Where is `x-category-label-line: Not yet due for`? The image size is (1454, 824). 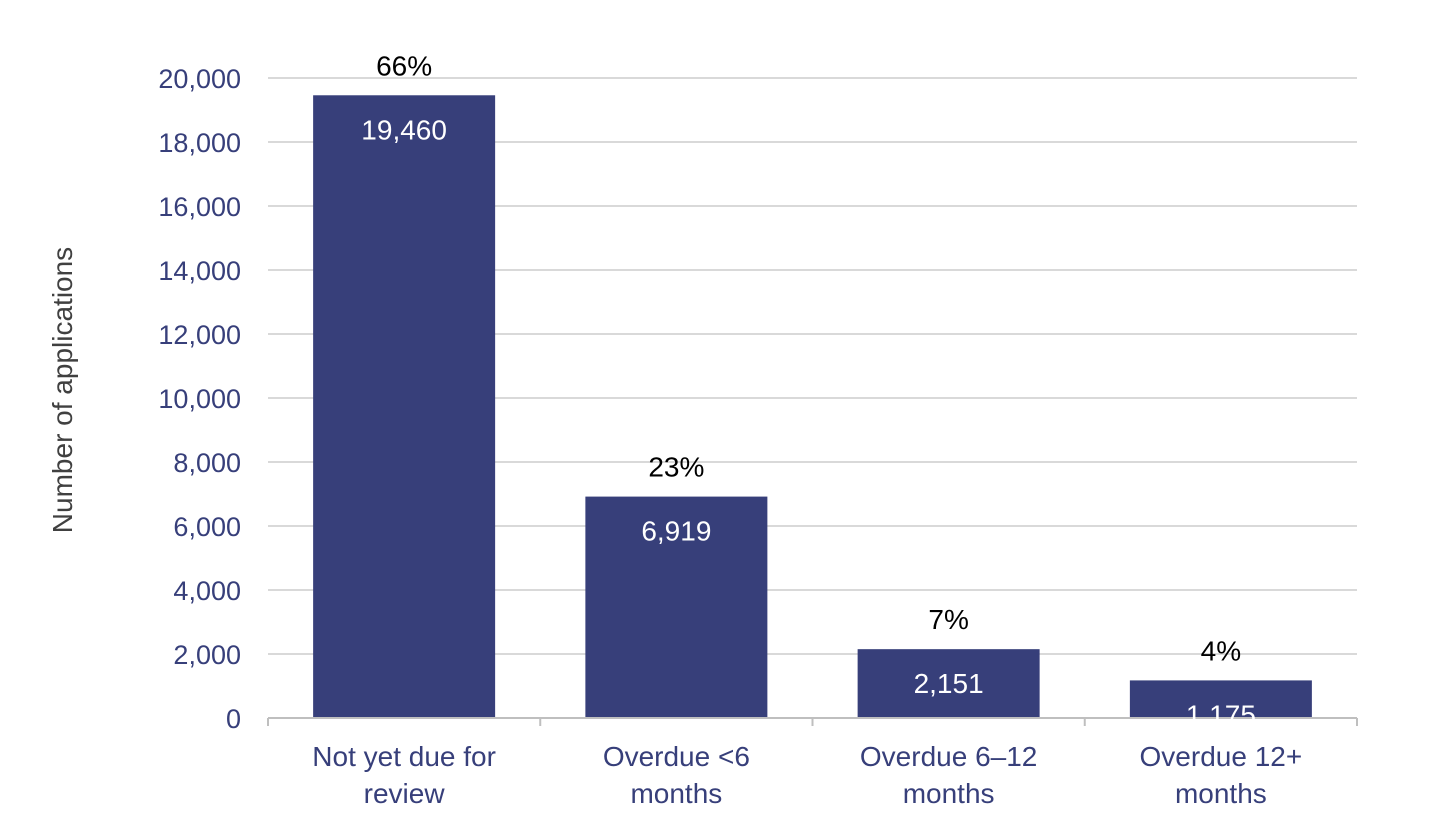
x-category-label-line: Not yet due for is located at coordinates (404, 756).